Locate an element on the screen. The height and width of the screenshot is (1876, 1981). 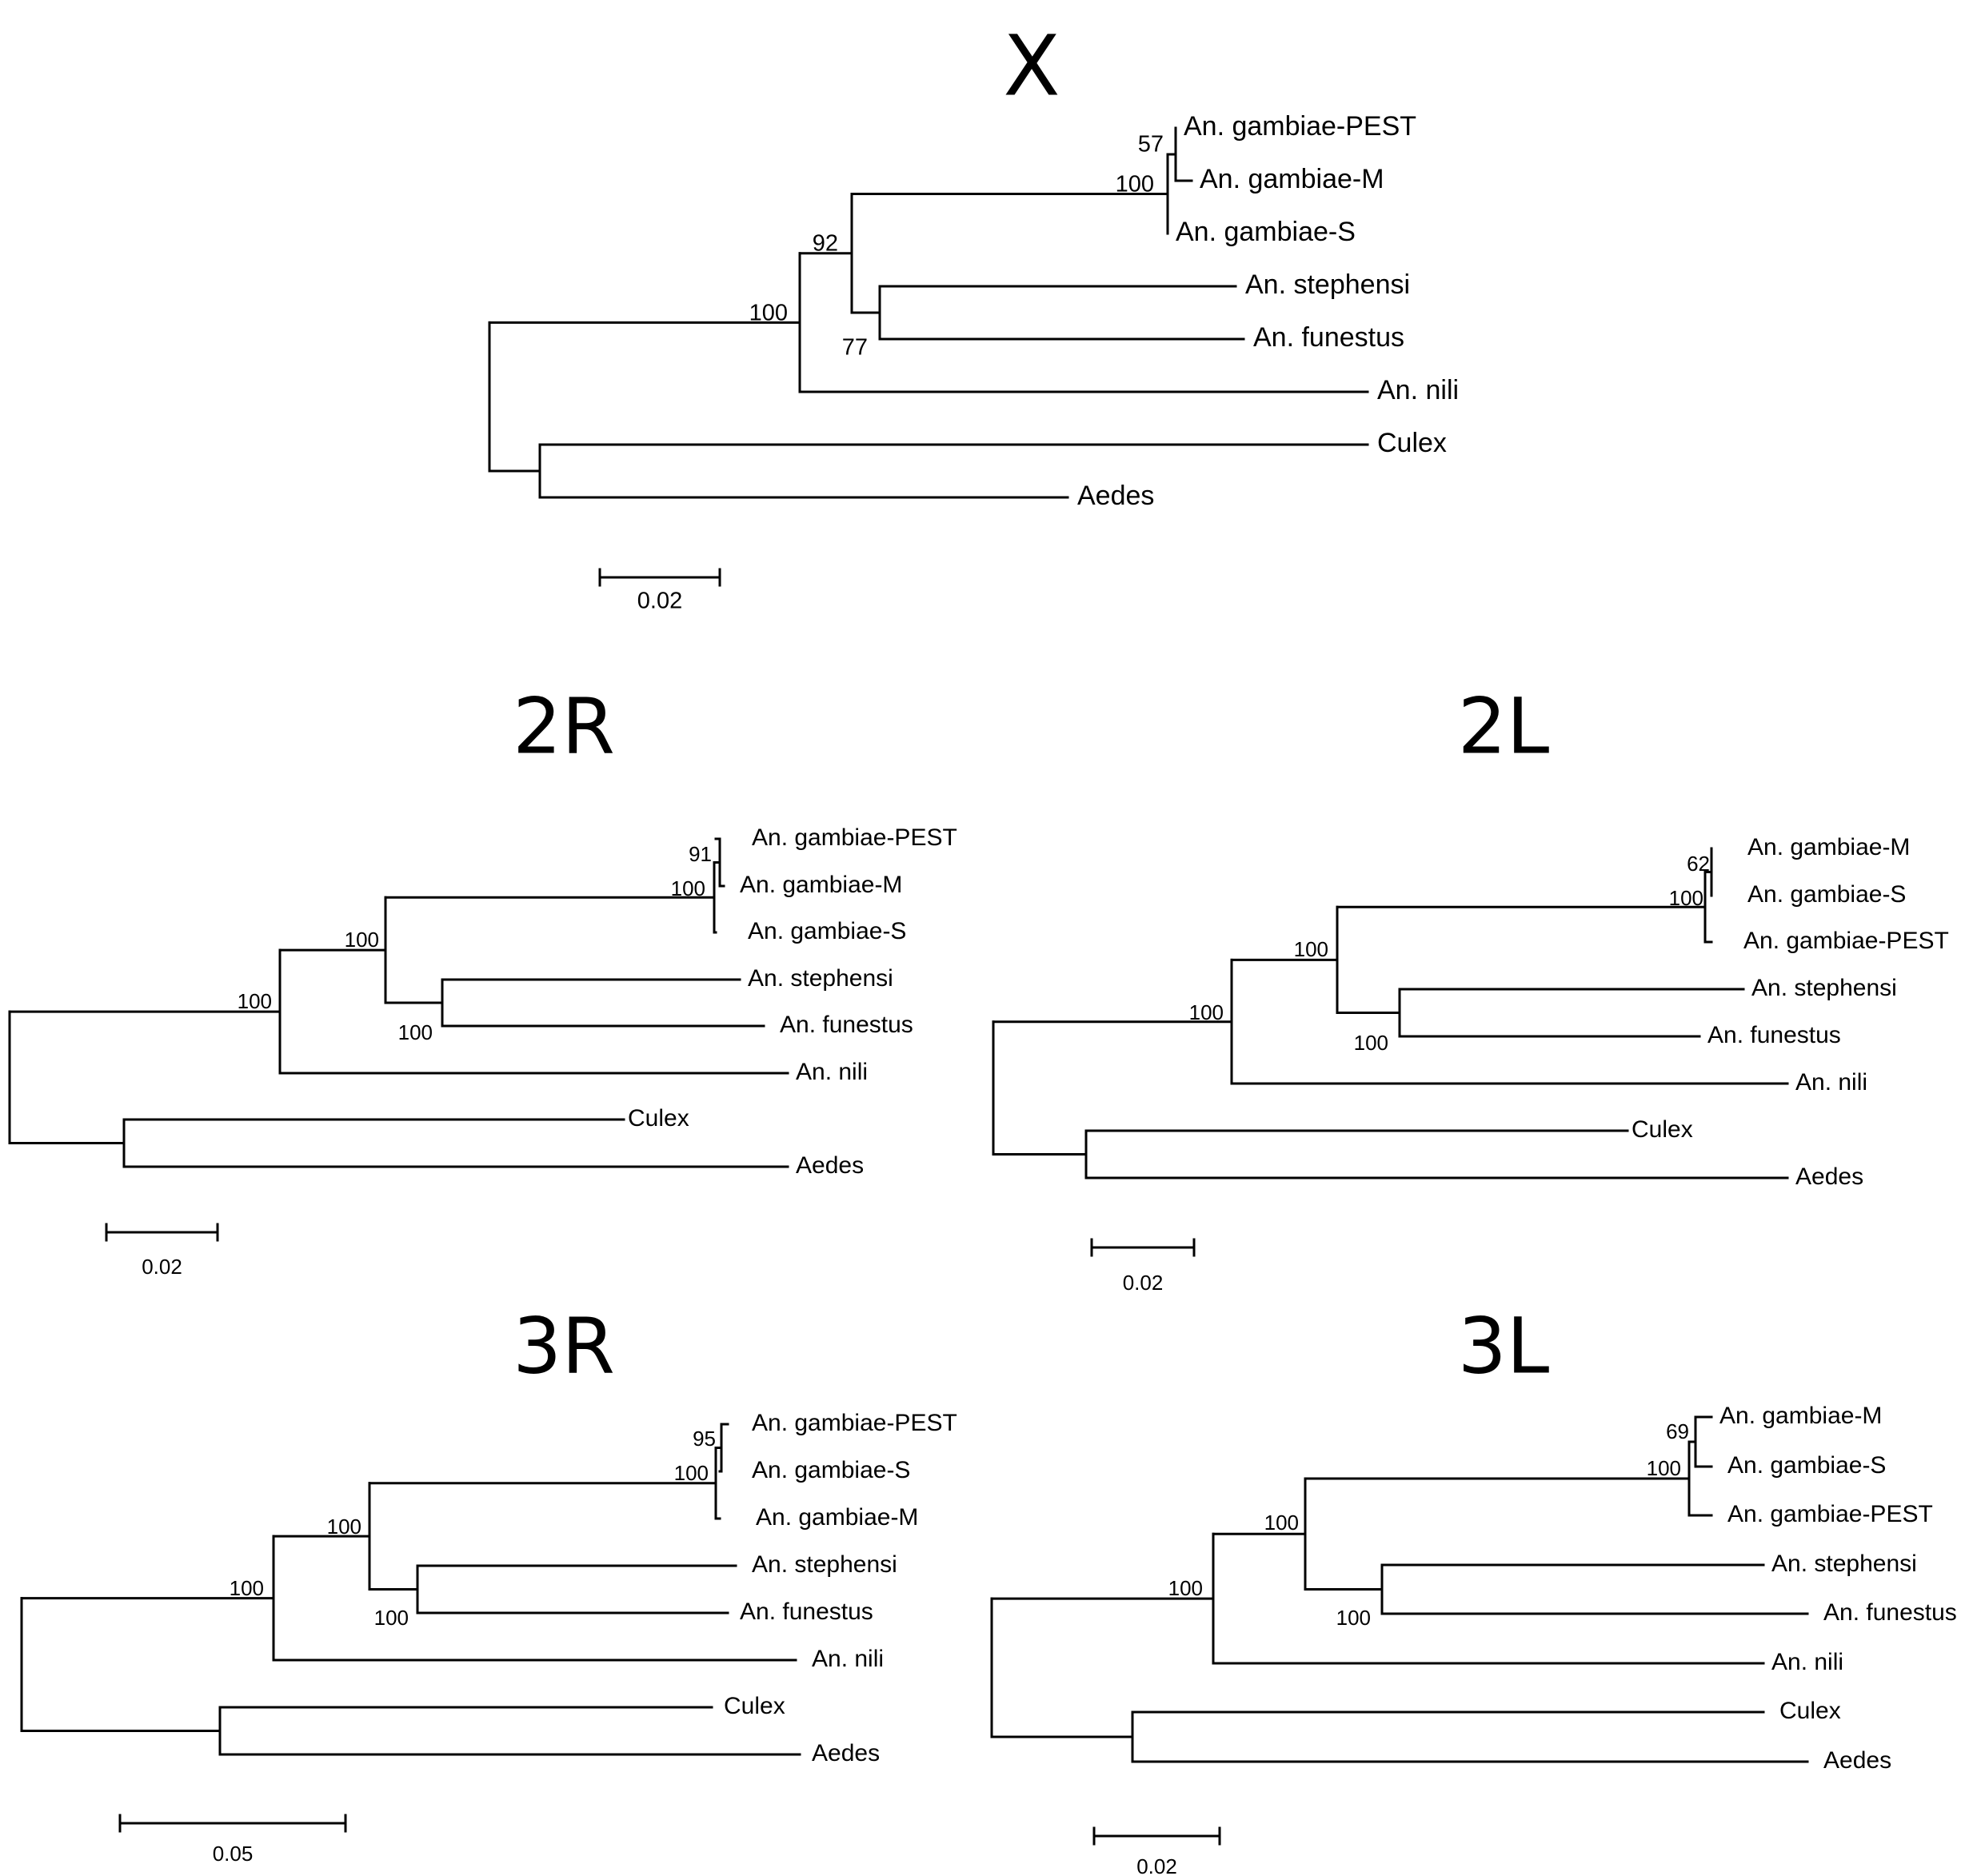
tree-title: 3L is located at coordinates (1504, 1346).